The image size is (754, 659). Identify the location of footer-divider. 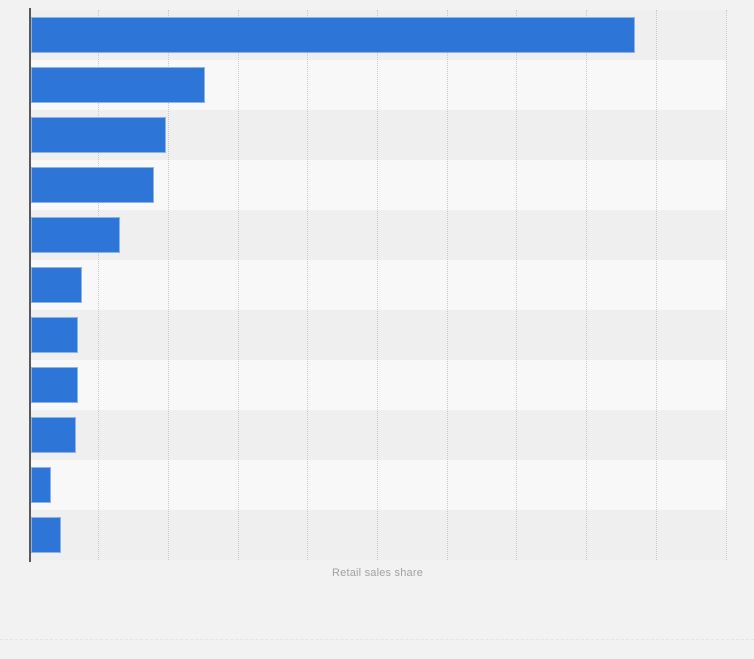
(377, 639).